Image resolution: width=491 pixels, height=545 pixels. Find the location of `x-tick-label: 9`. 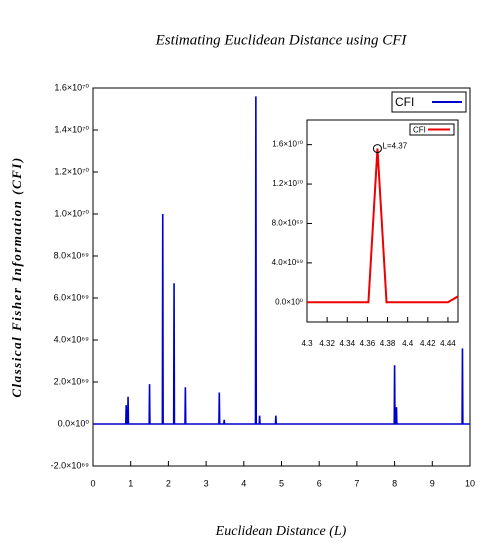

x-tick-label: 9 is located at coordinates (432, 483).